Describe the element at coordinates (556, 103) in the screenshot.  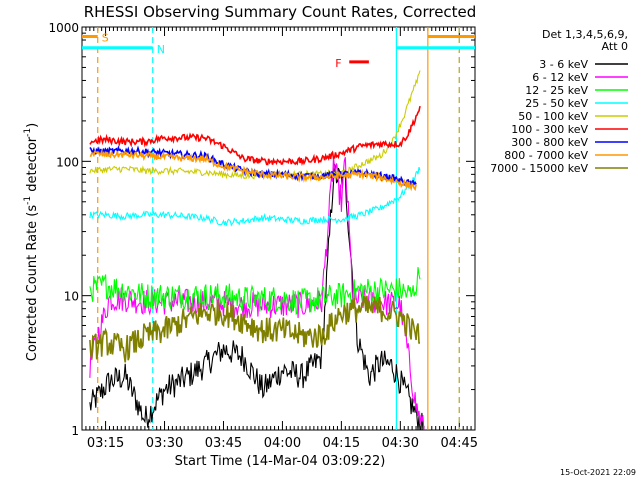
I see `legend-entry-label: 25 - 50 keV` at that location.